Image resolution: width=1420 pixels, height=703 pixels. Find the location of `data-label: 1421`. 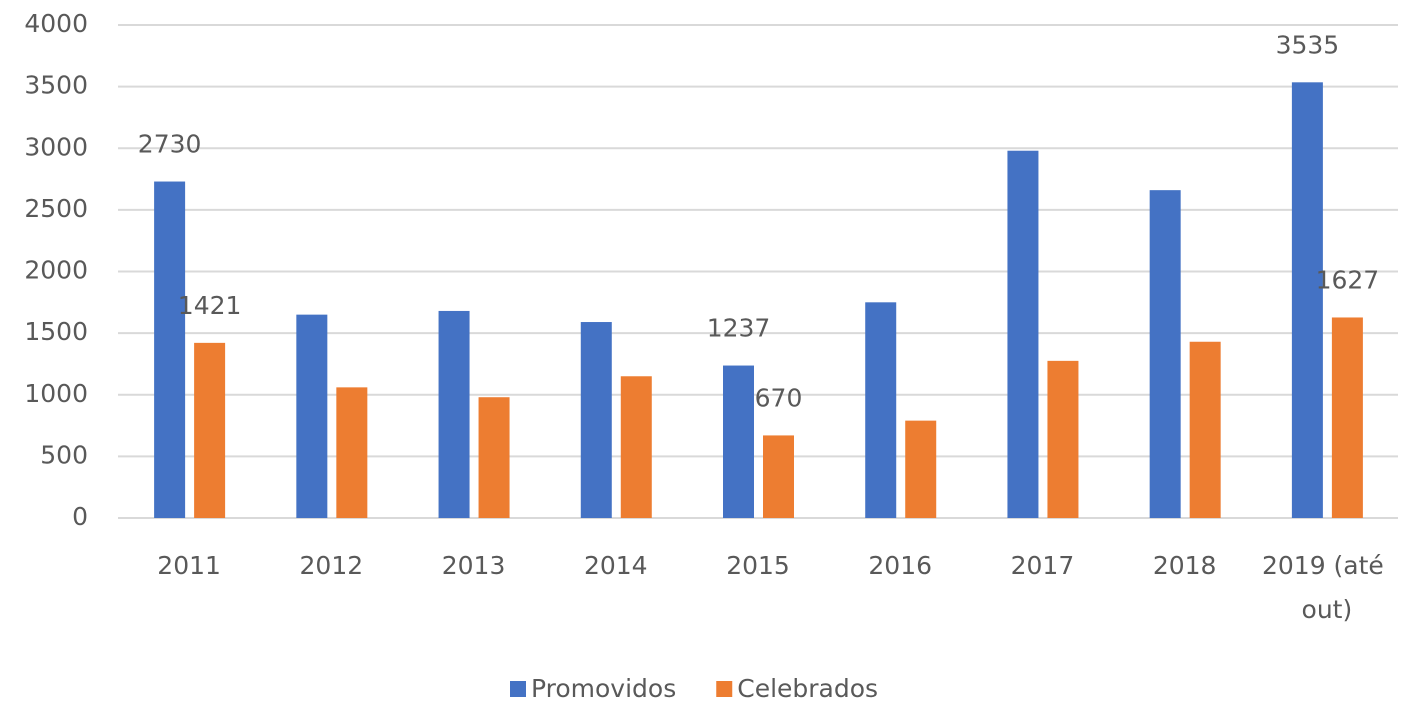

data-label: 1421 is located at coordinates (210, 305).